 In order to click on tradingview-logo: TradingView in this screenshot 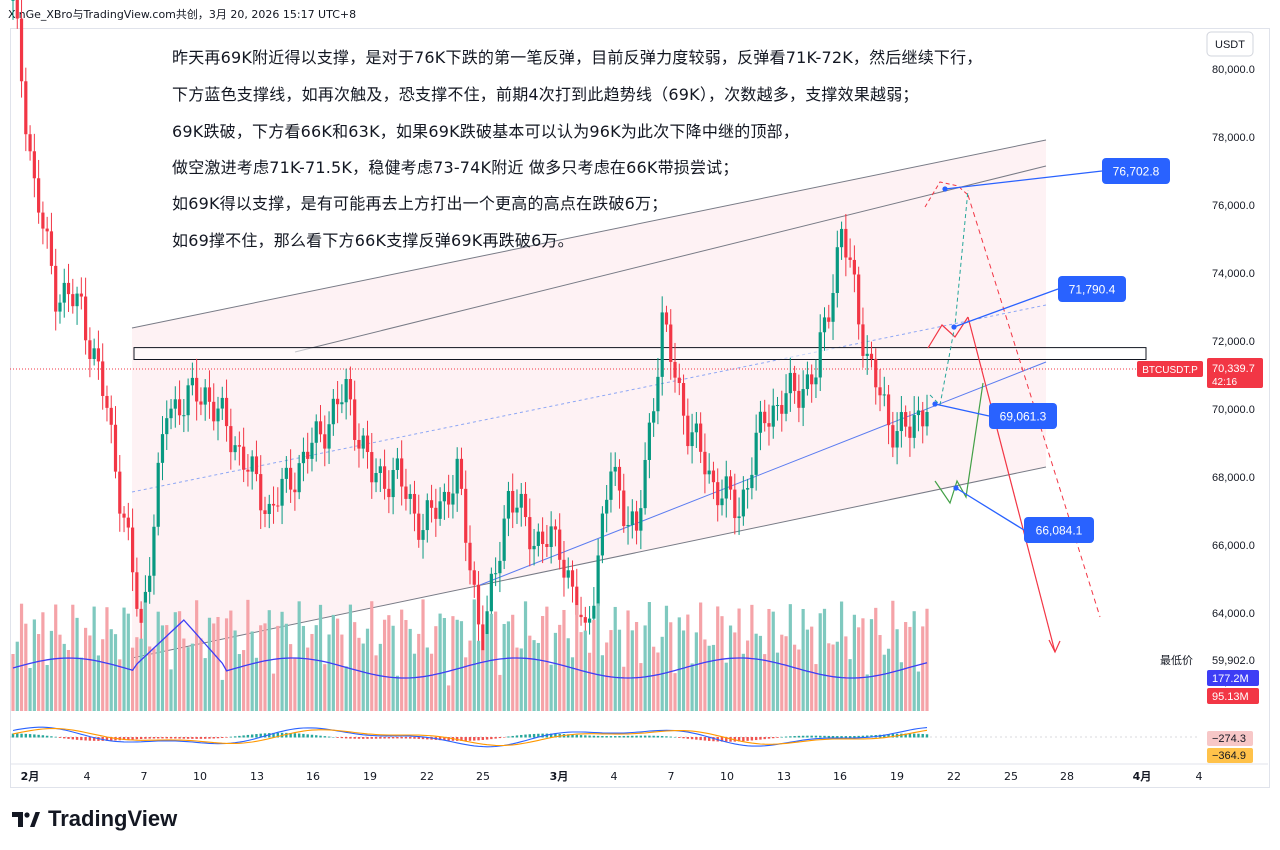, I will do `click(94, 819)`.